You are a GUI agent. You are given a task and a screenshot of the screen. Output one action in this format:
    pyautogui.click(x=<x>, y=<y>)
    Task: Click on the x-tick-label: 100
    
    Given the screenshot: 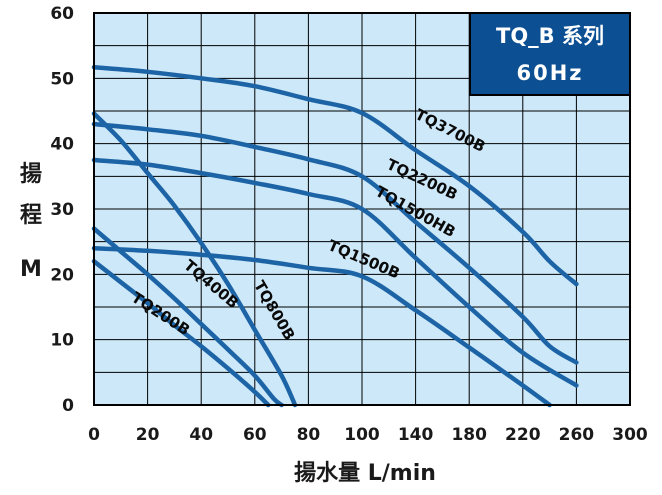 What is the action you would take?
    pyautogui.click(x=362, y=435)
    